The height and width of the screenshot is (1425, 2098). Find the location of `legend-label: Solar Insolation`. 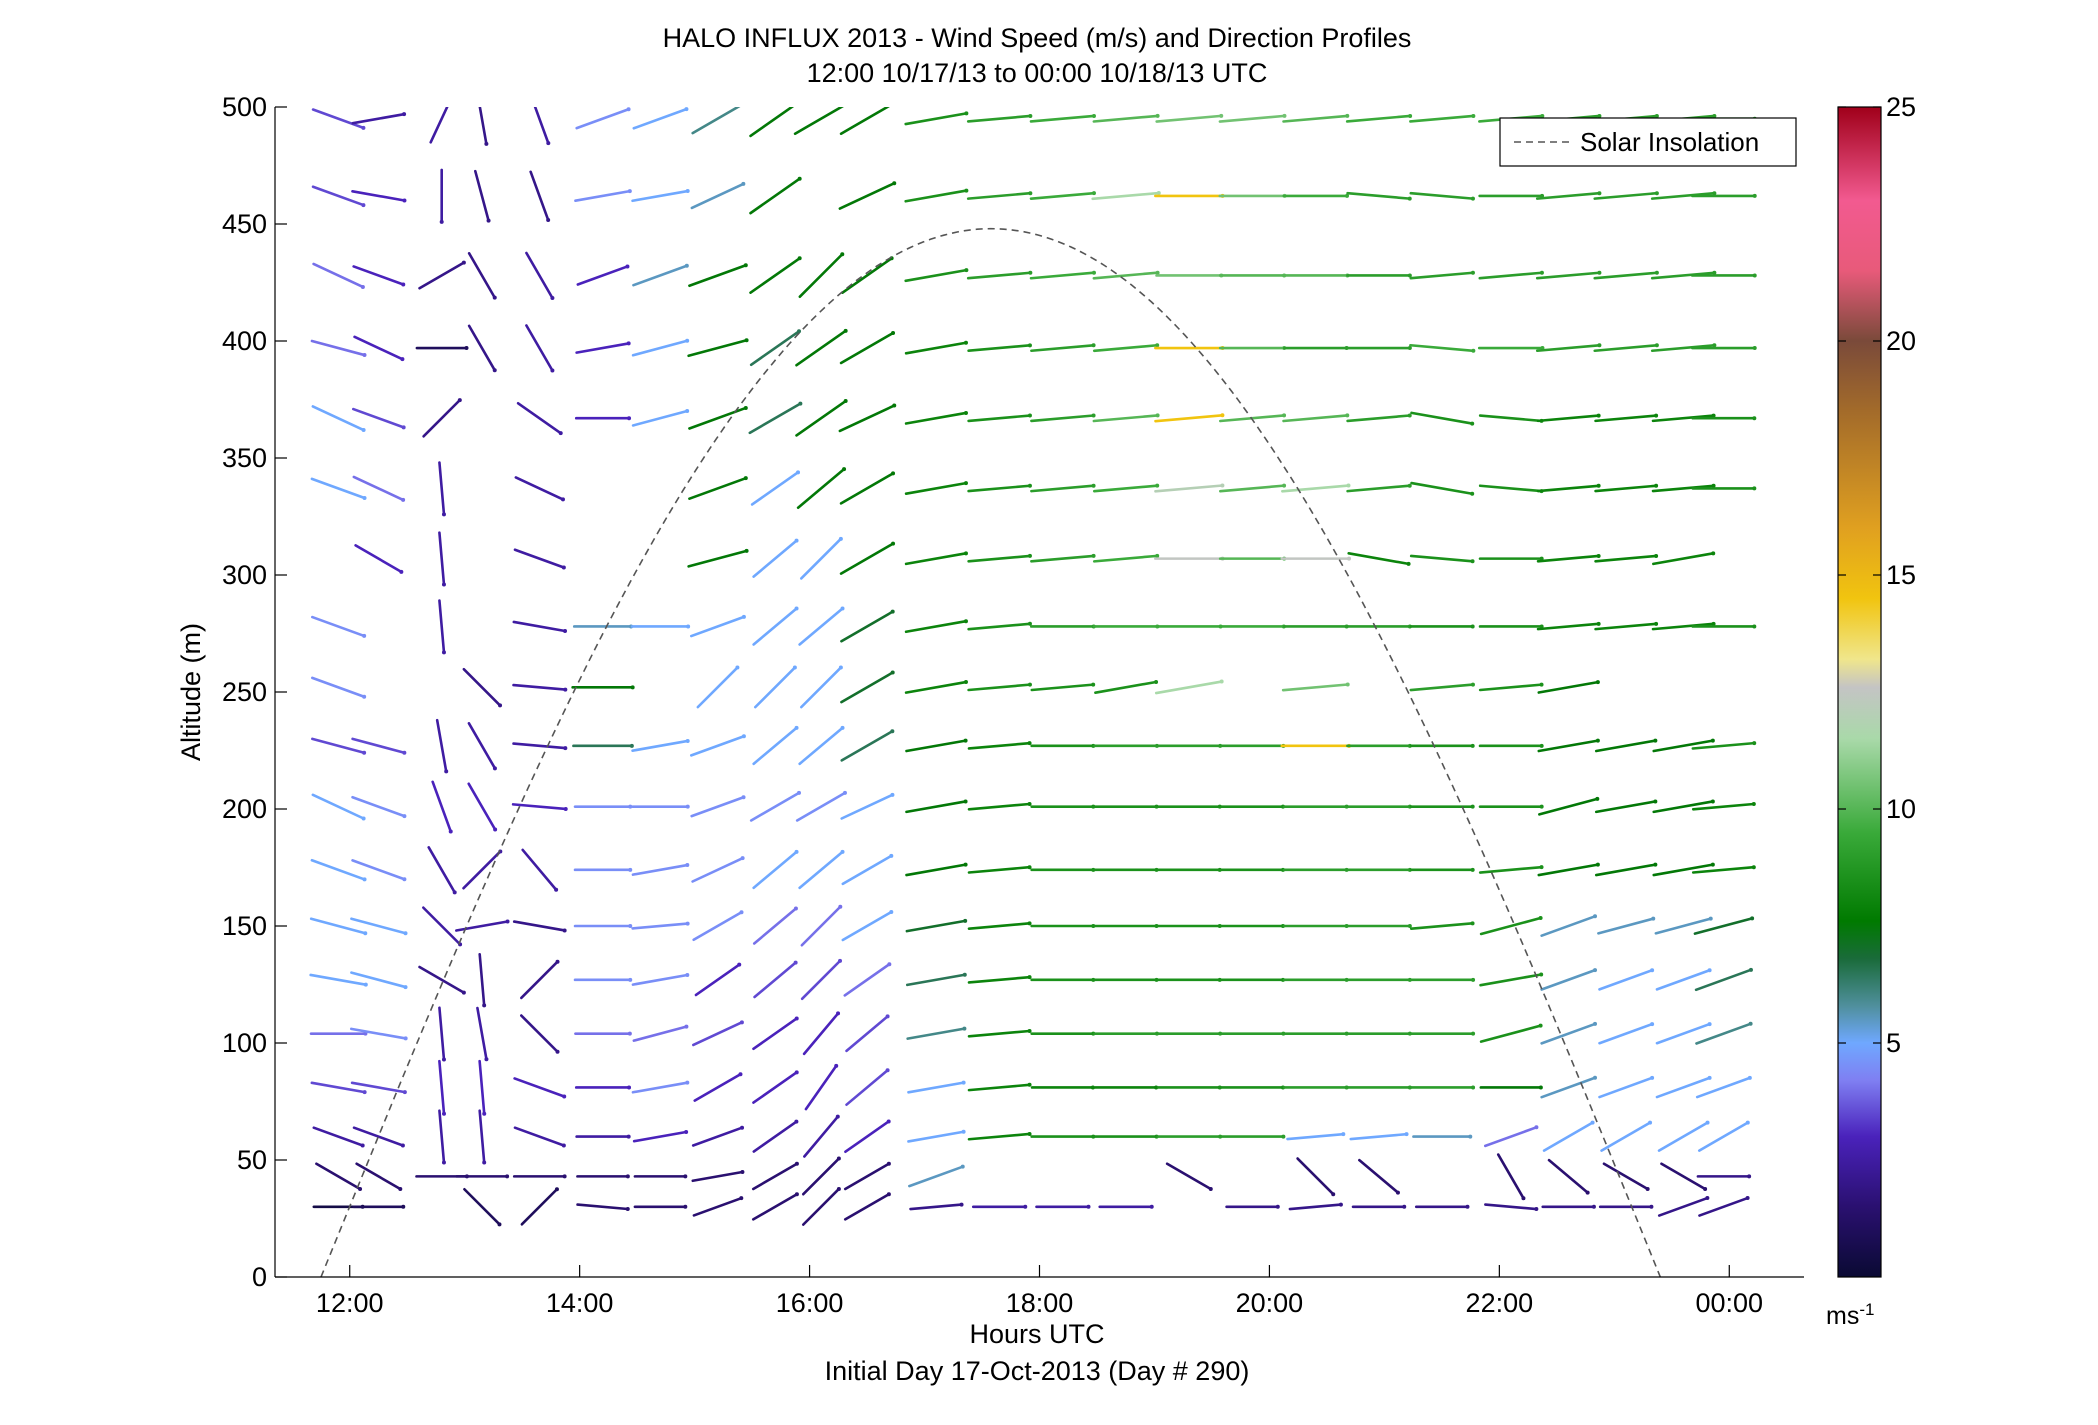

legend-label: Solar Insolation is located at coordinates (1669, 142).